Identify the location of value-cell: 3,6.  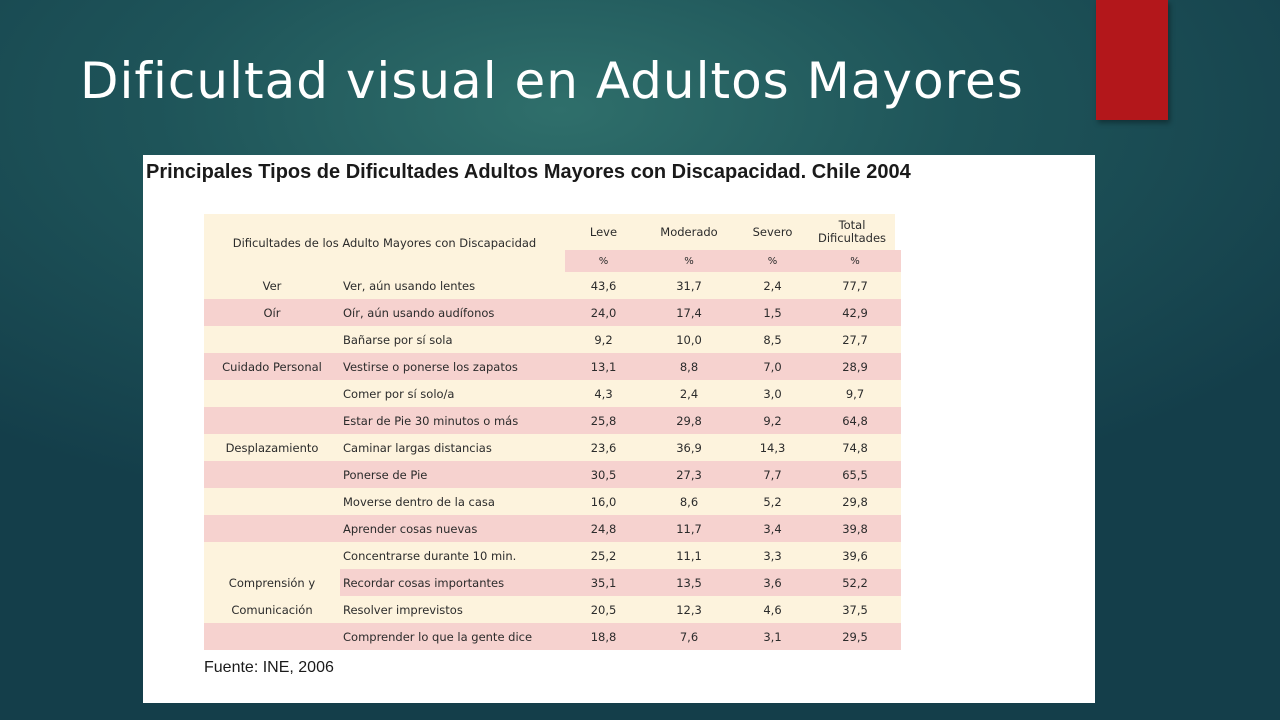
(772, 582).